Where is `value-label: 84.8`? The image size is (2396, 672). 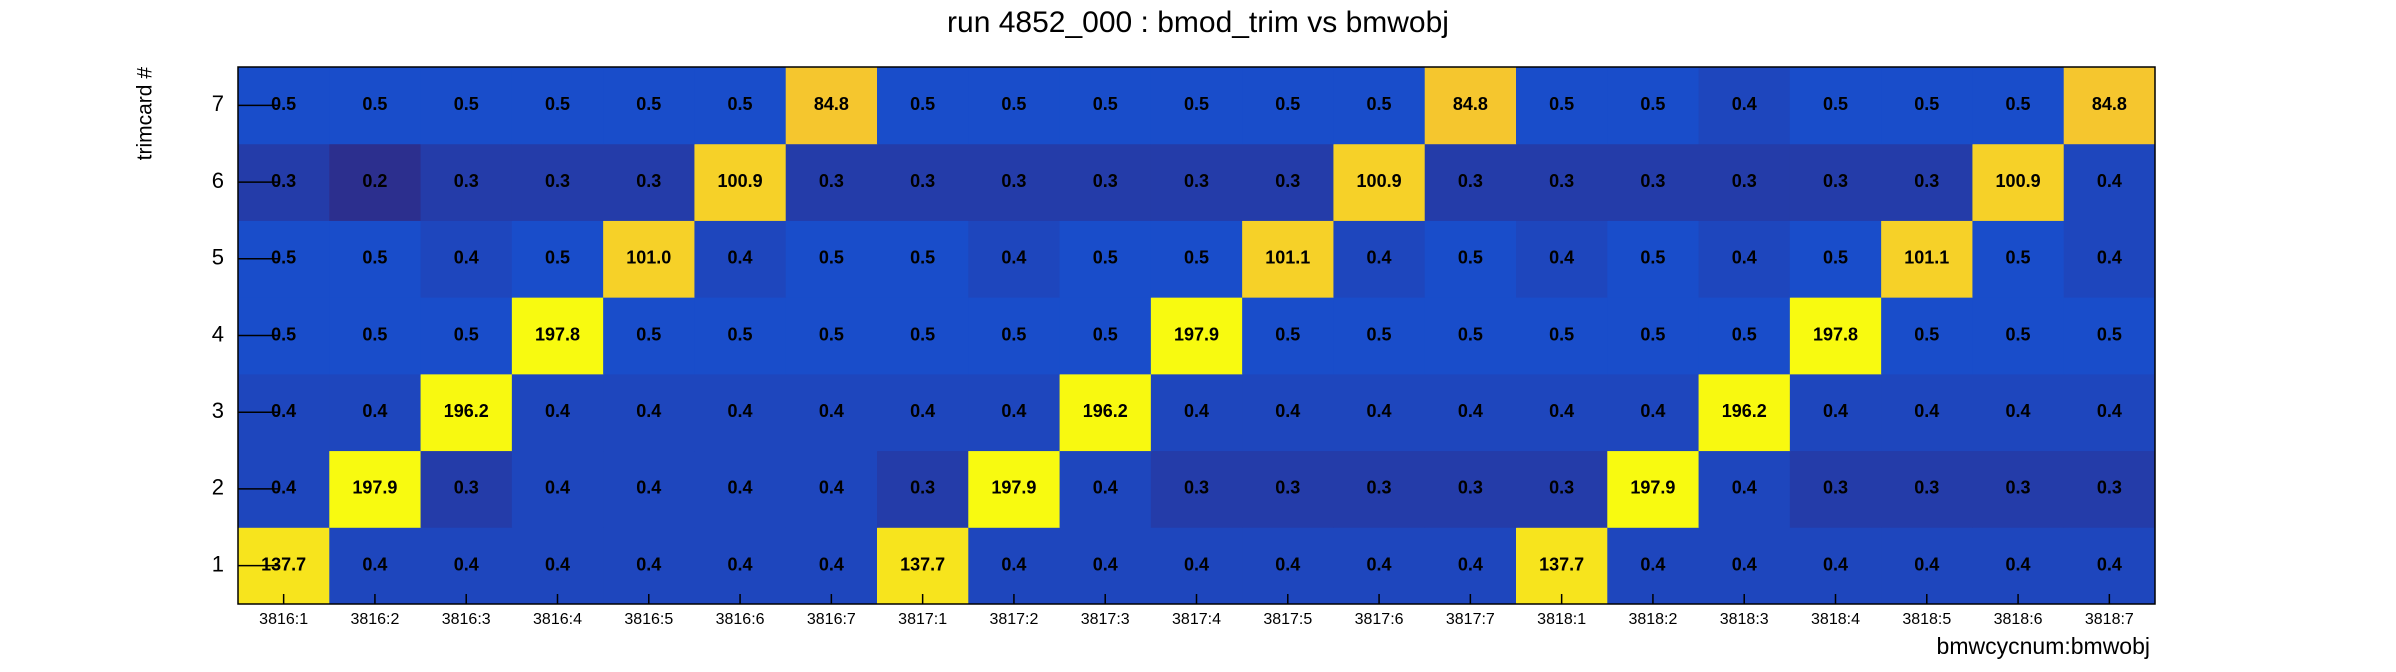
value-label: 84.8 is located at coordinates (831, 104).